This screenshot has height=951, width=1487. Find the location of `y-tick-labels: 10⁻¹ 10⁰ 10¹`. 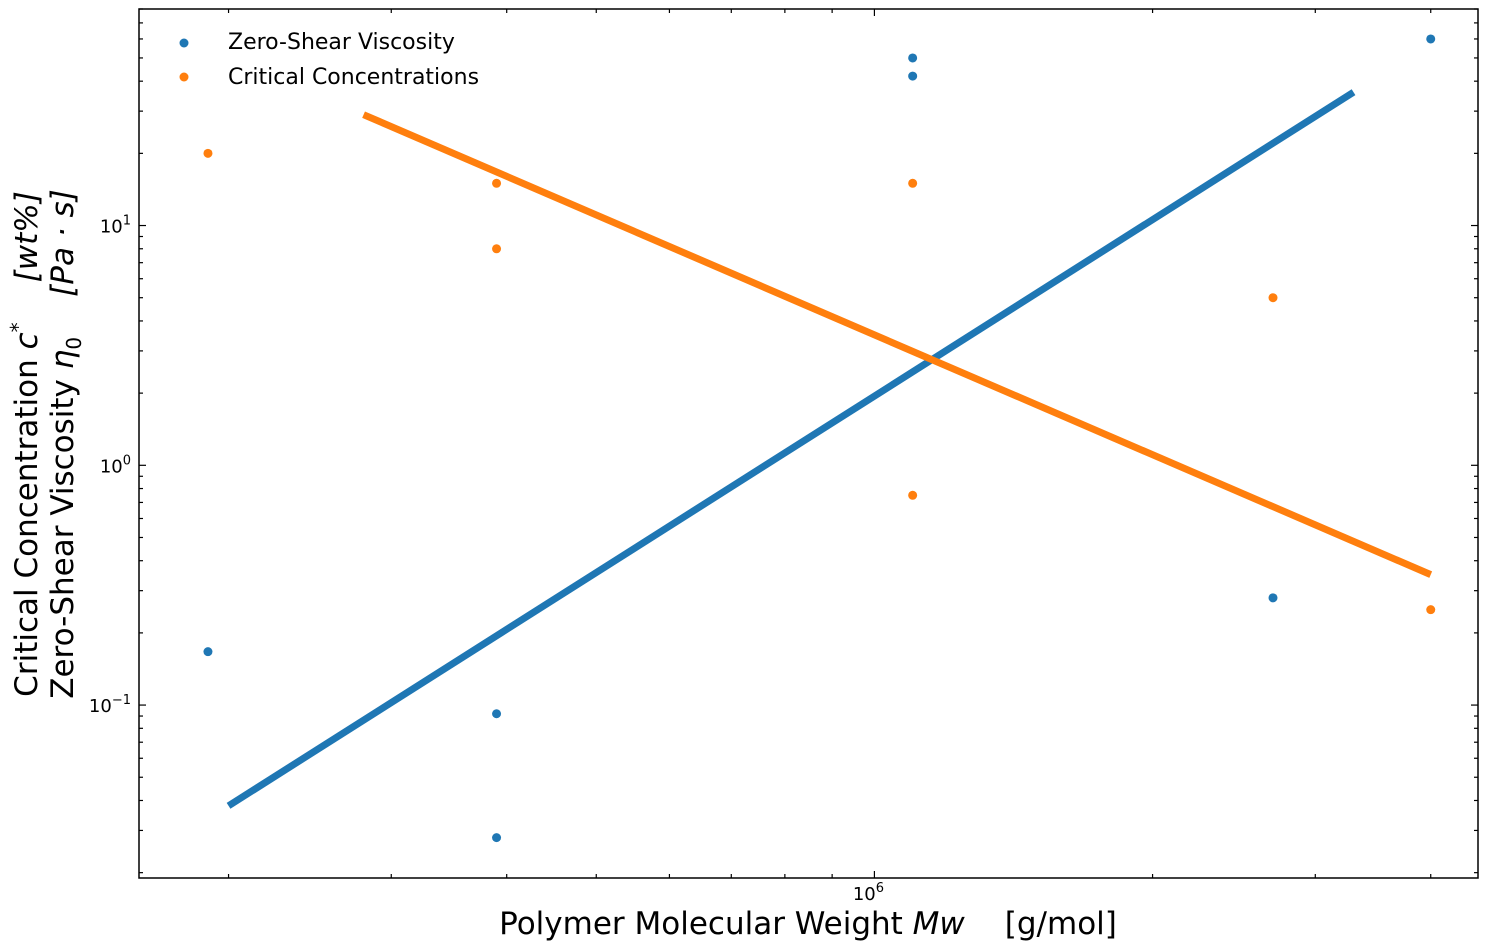

y-tick-labels: 10⁻¹ 10⁰ 10¹ is located at coordinates (110, 466).